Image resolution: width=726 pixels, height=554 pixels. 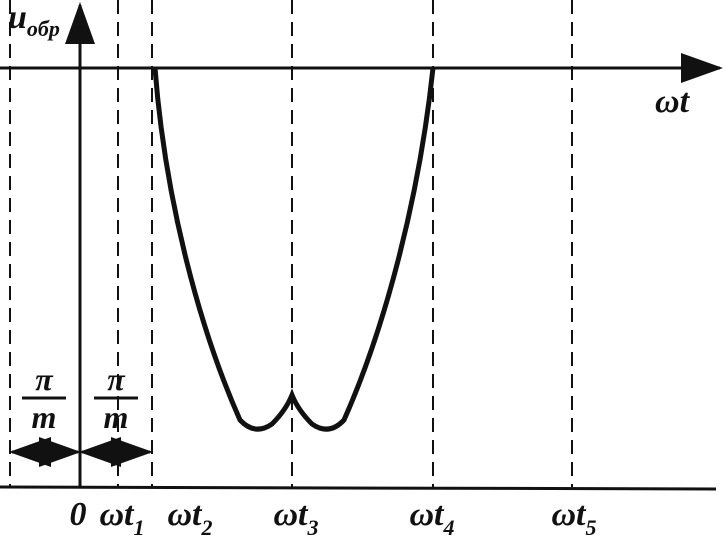 I want to click on tick-sub: 2, so click(x=207, y=527).